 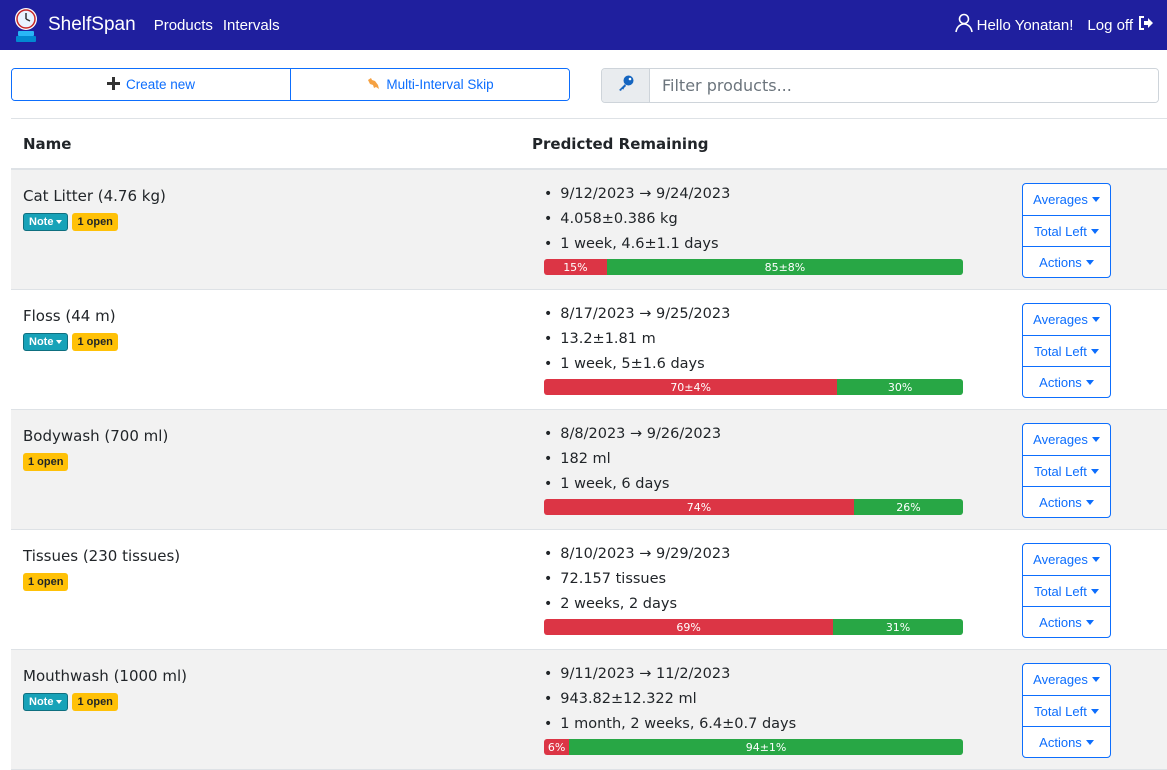 What do you see at coordinates (557, 747) in the screenshot?
I see `used-portion: 6%` at bounding box center [557, 747].